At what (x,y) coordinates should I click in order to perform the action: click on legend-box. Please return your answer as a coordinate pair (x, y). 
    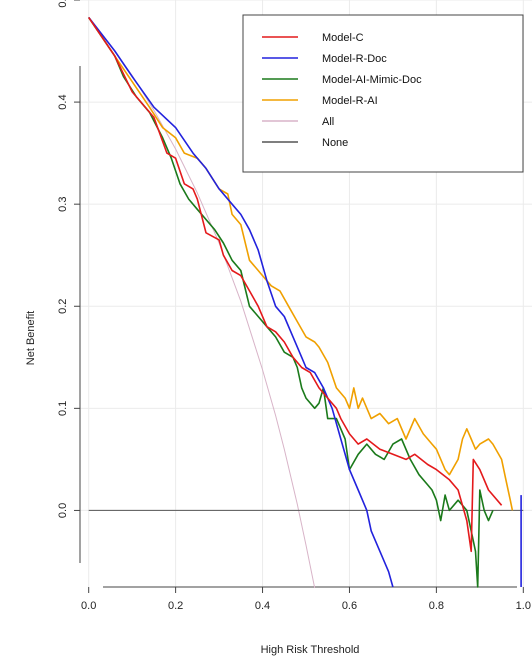
    Looking at the image, I should click on (383, 93).